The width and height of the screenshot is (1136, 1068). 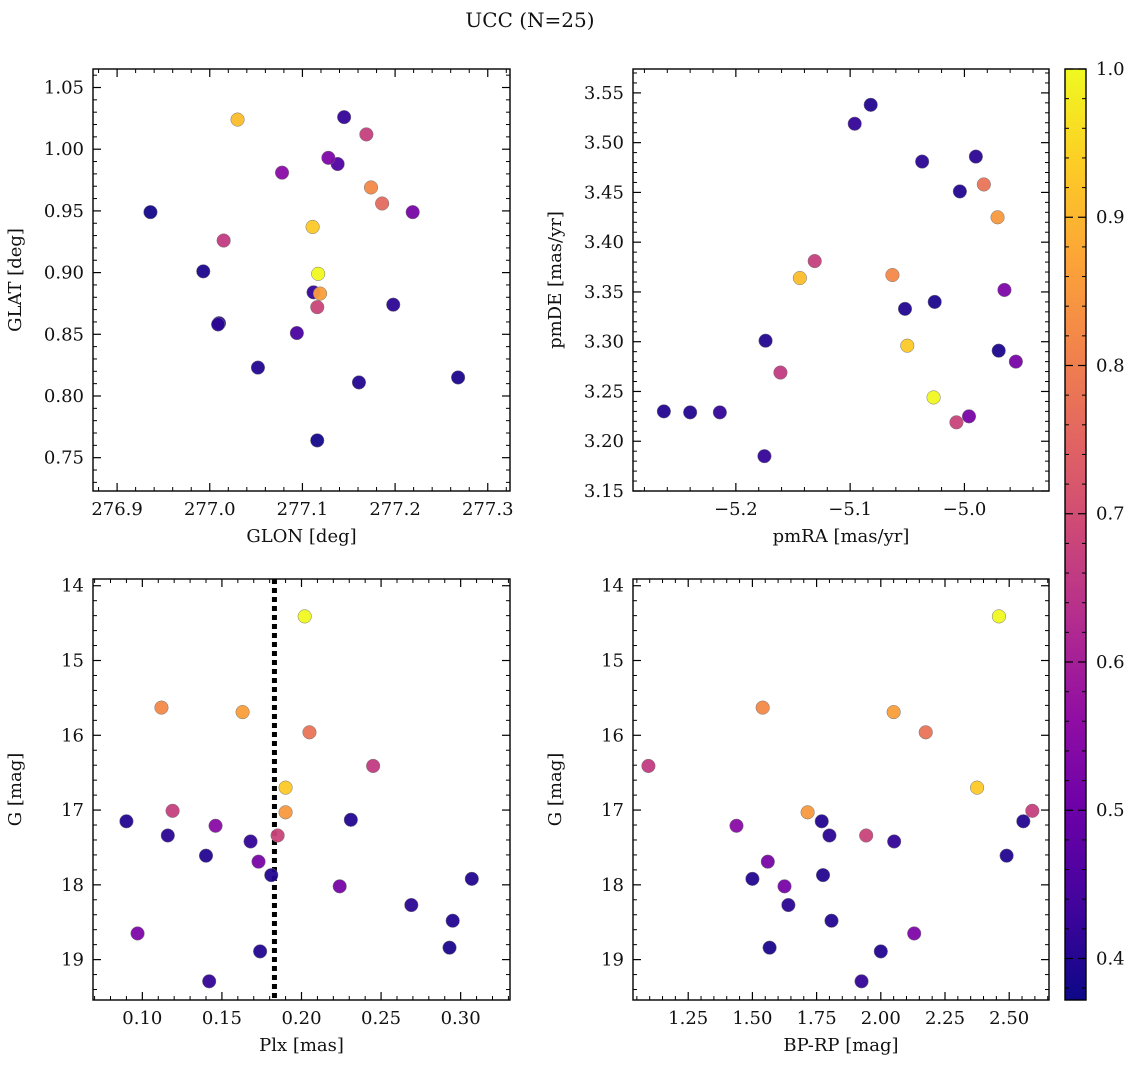 What do you see at coordinates (64, 273) in the screenshot?
I see `y-tick-label: 0.90` at bounding box center [64, 273].